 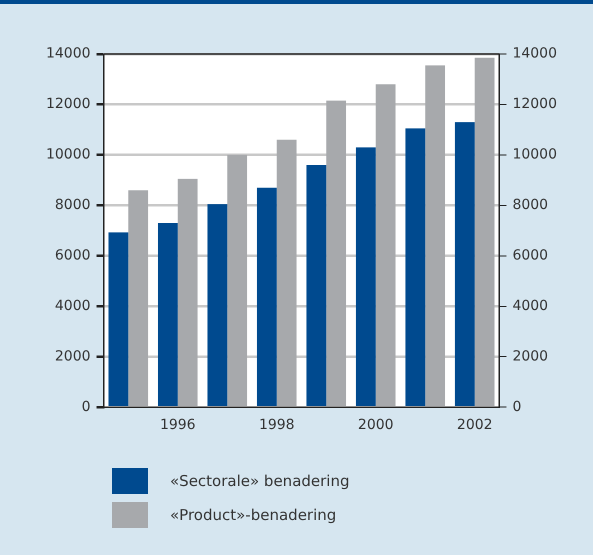 What do you see at coordinates (260, 481) in the screenshot?
I see `legend-label: «Sectorale» benadering` at bounding box center [260, 481].